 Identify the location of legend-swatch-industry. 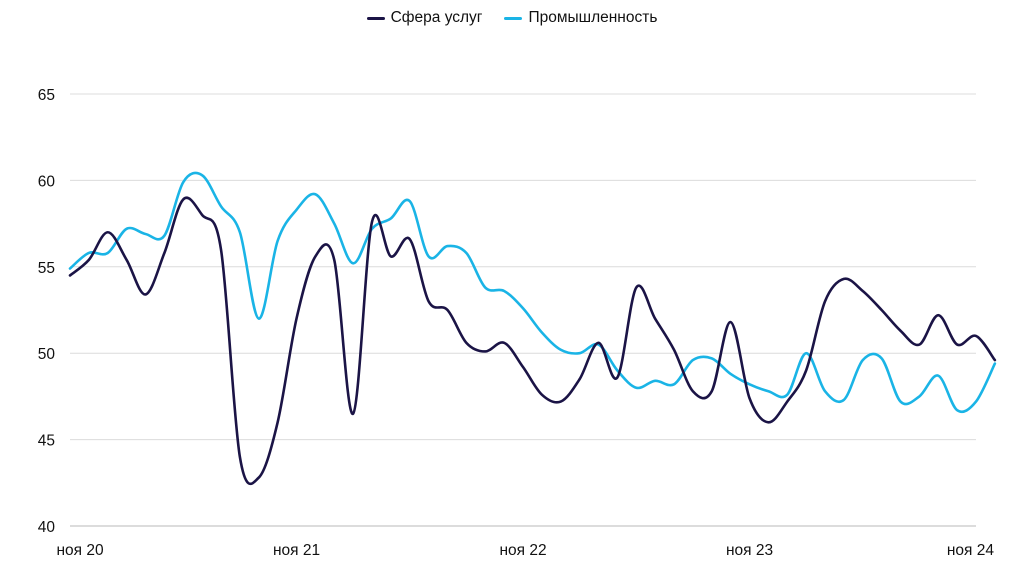
(513, 18).